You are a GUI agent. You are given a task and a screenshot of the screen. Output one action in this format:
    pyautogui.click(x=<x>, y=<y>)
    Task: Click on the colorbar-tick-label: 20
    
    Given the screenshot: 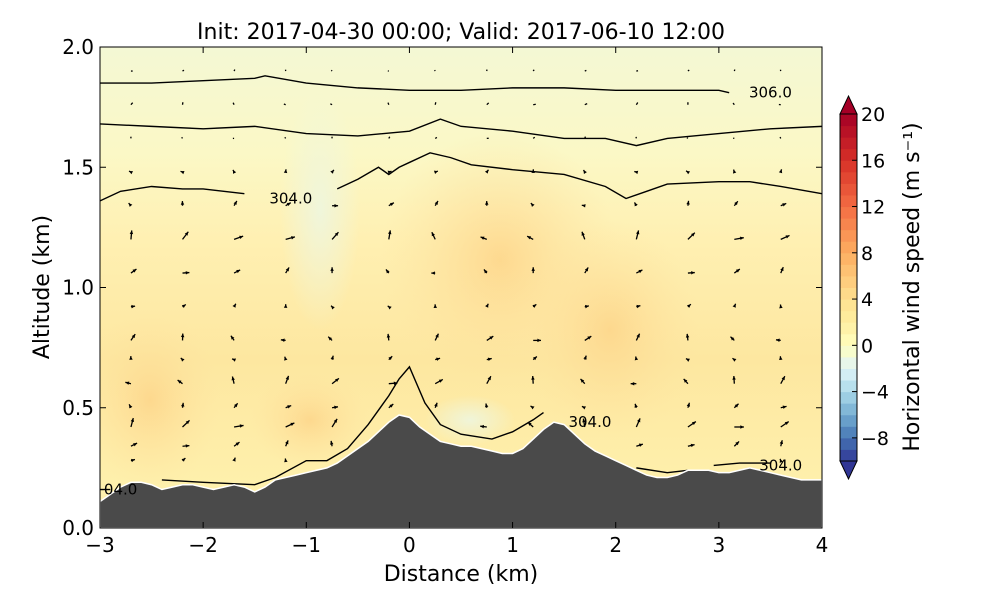 What is the action you would take?
    pyautogui.click(x=873, y=115)
    